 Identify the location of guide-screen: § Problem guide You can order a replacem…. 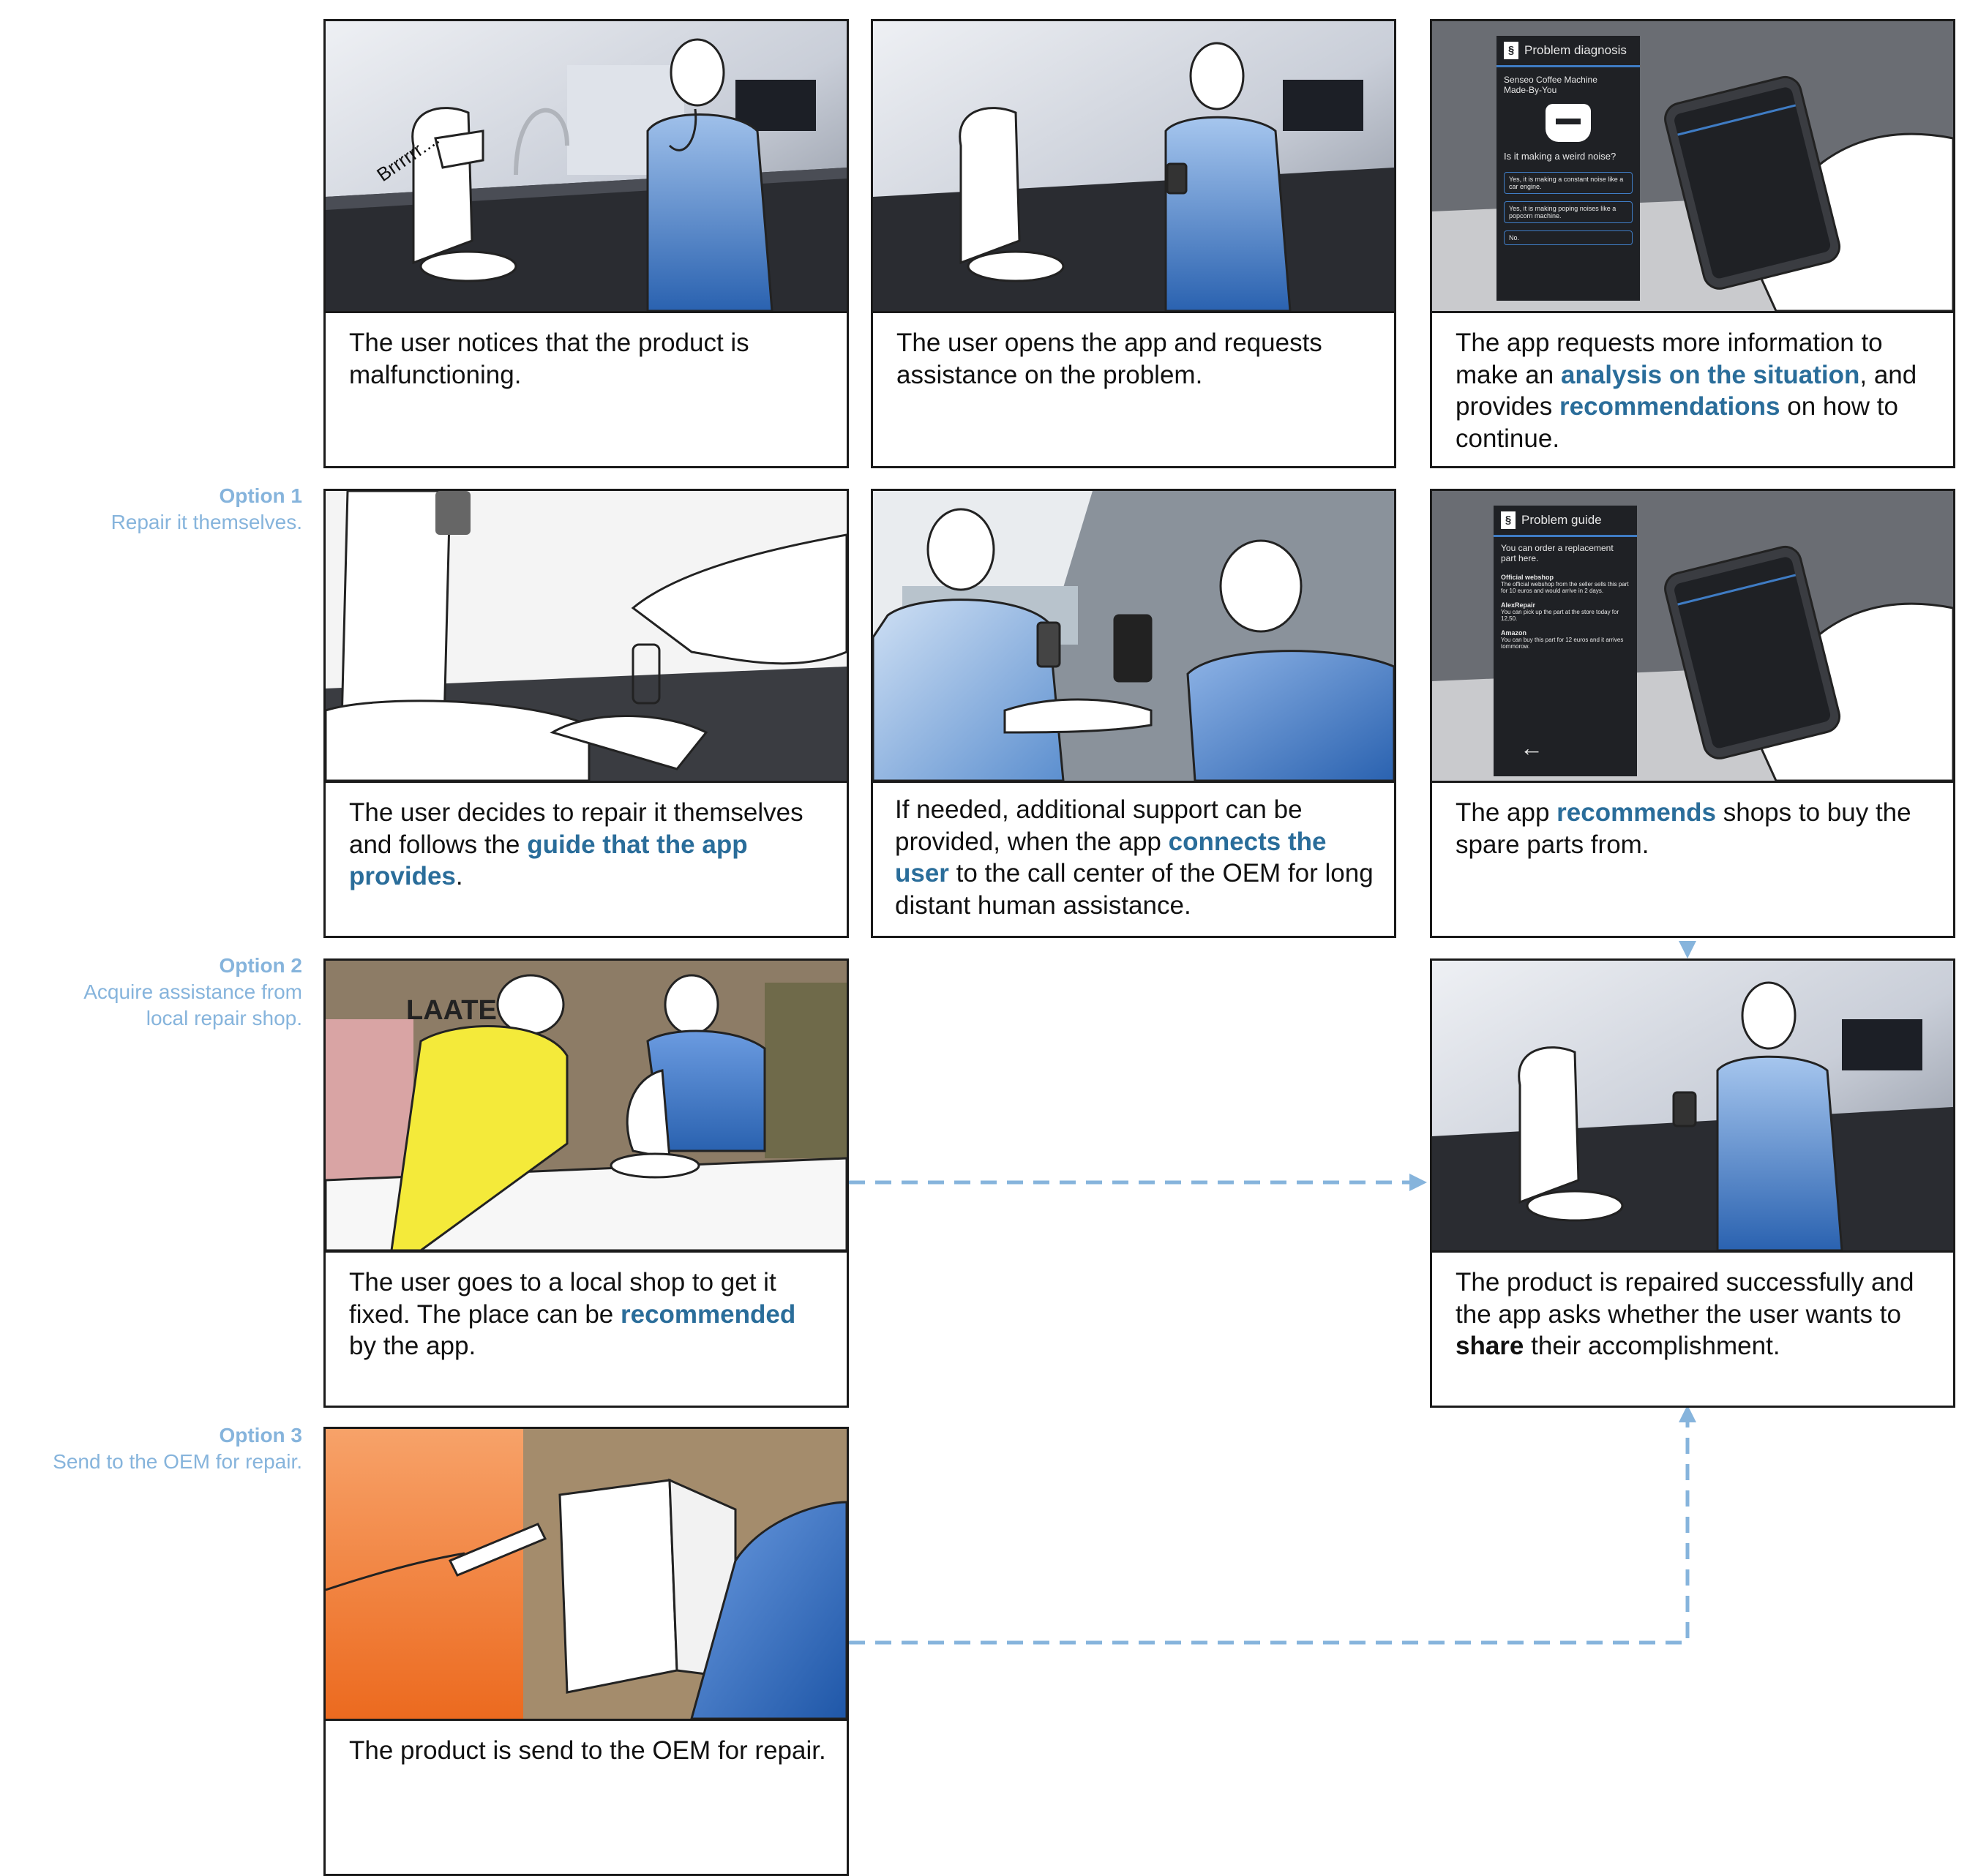
(1565, 641).